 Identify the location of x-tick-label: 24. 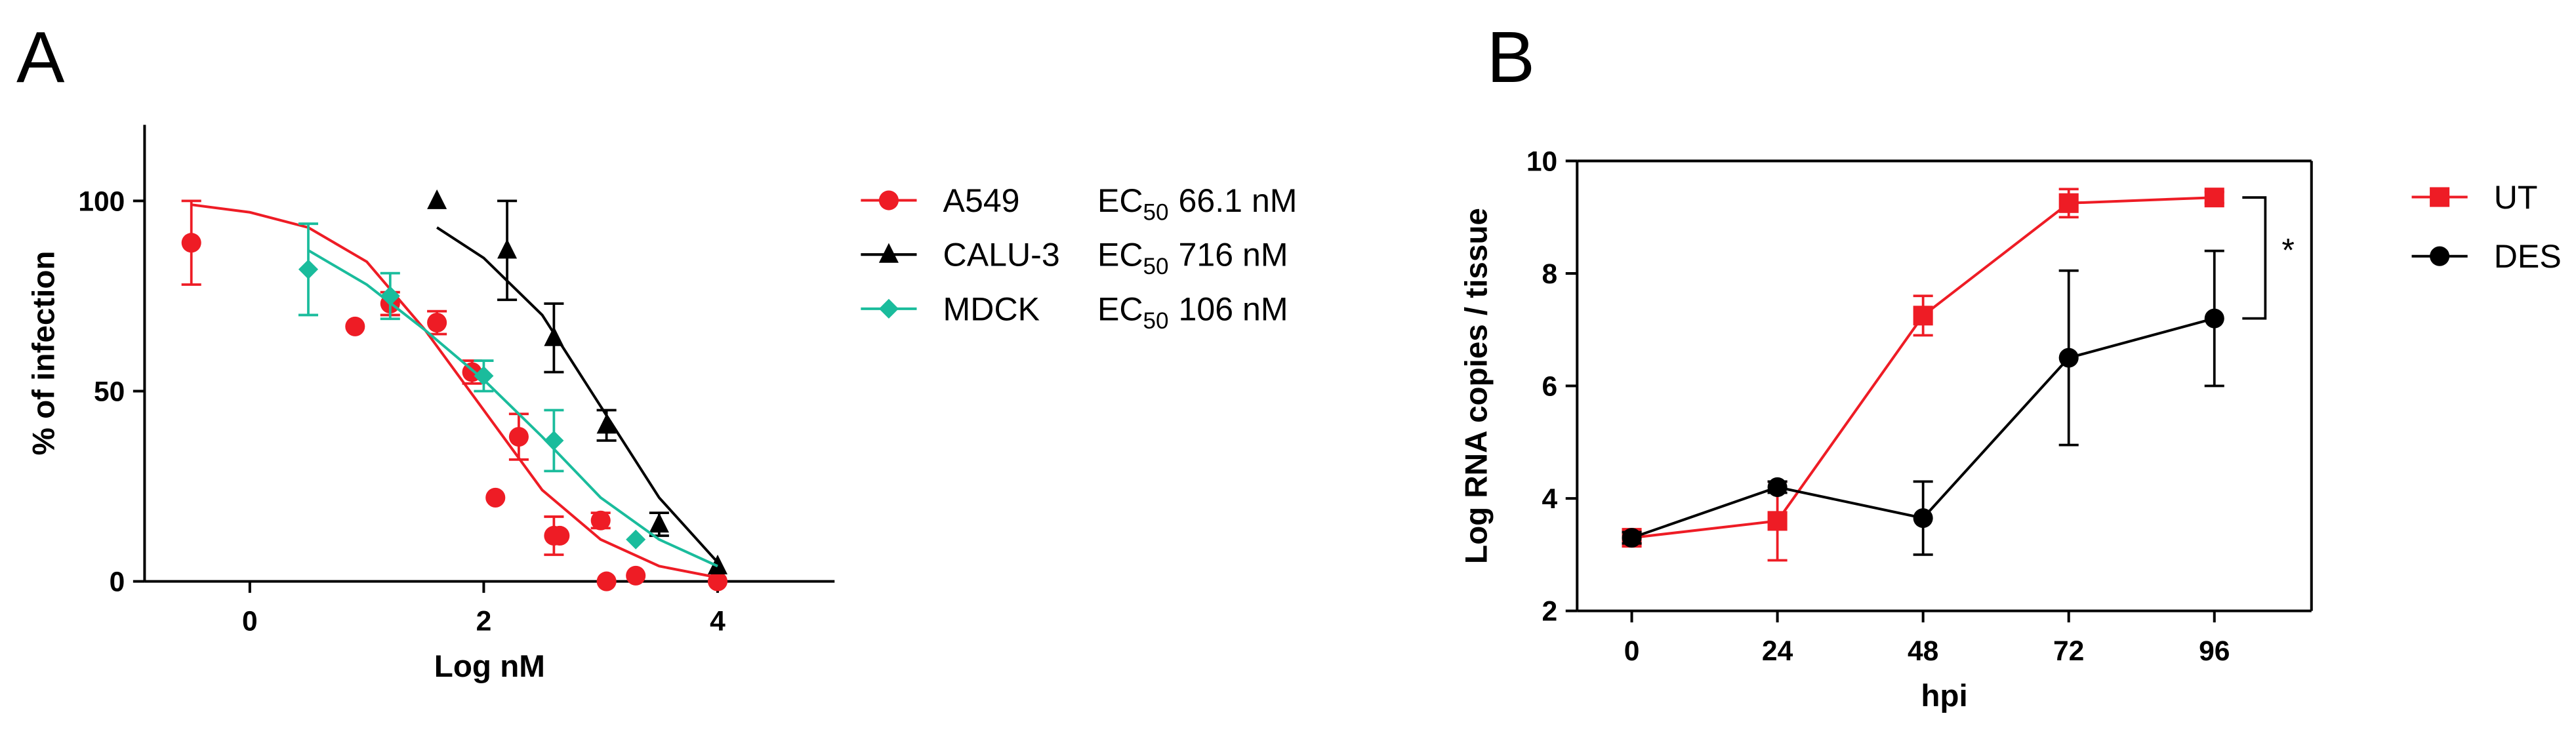
(1777, 651).